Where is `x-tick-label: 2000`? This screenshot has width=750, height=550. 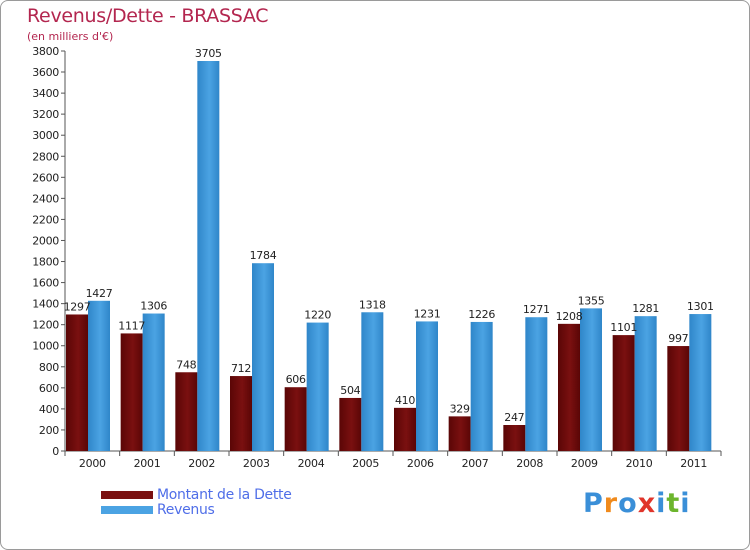 x-tick-label: 2000 is located at coordinates (92, 463).